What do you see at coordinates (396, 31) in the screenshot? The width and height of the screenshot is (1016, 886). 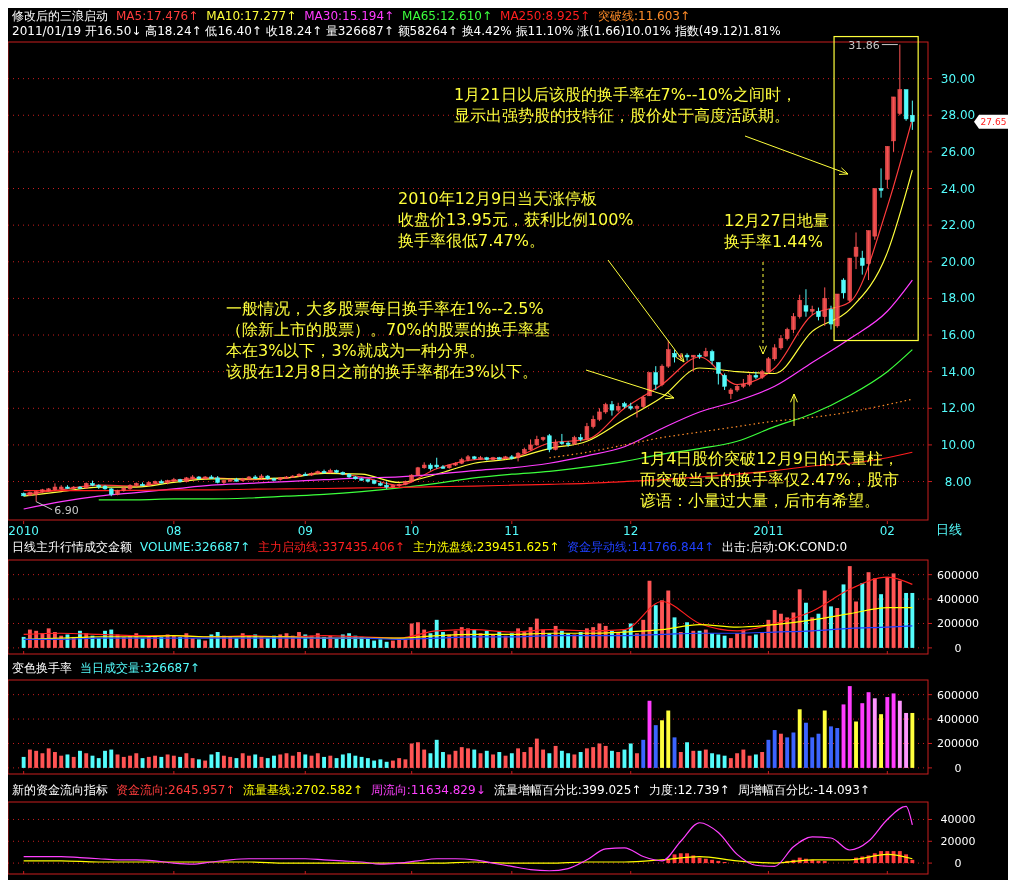 I see `chart-subtitle: 2011/01/19 开16.50↓ 高18.24↑ 低16.40↑ 收18.24↑ 量326687↑ 额58264↑ 换4.42% 振11.10% 涨(1.66)10.01% 指数(49.12)1.81%` at bounding box center [396, 31].